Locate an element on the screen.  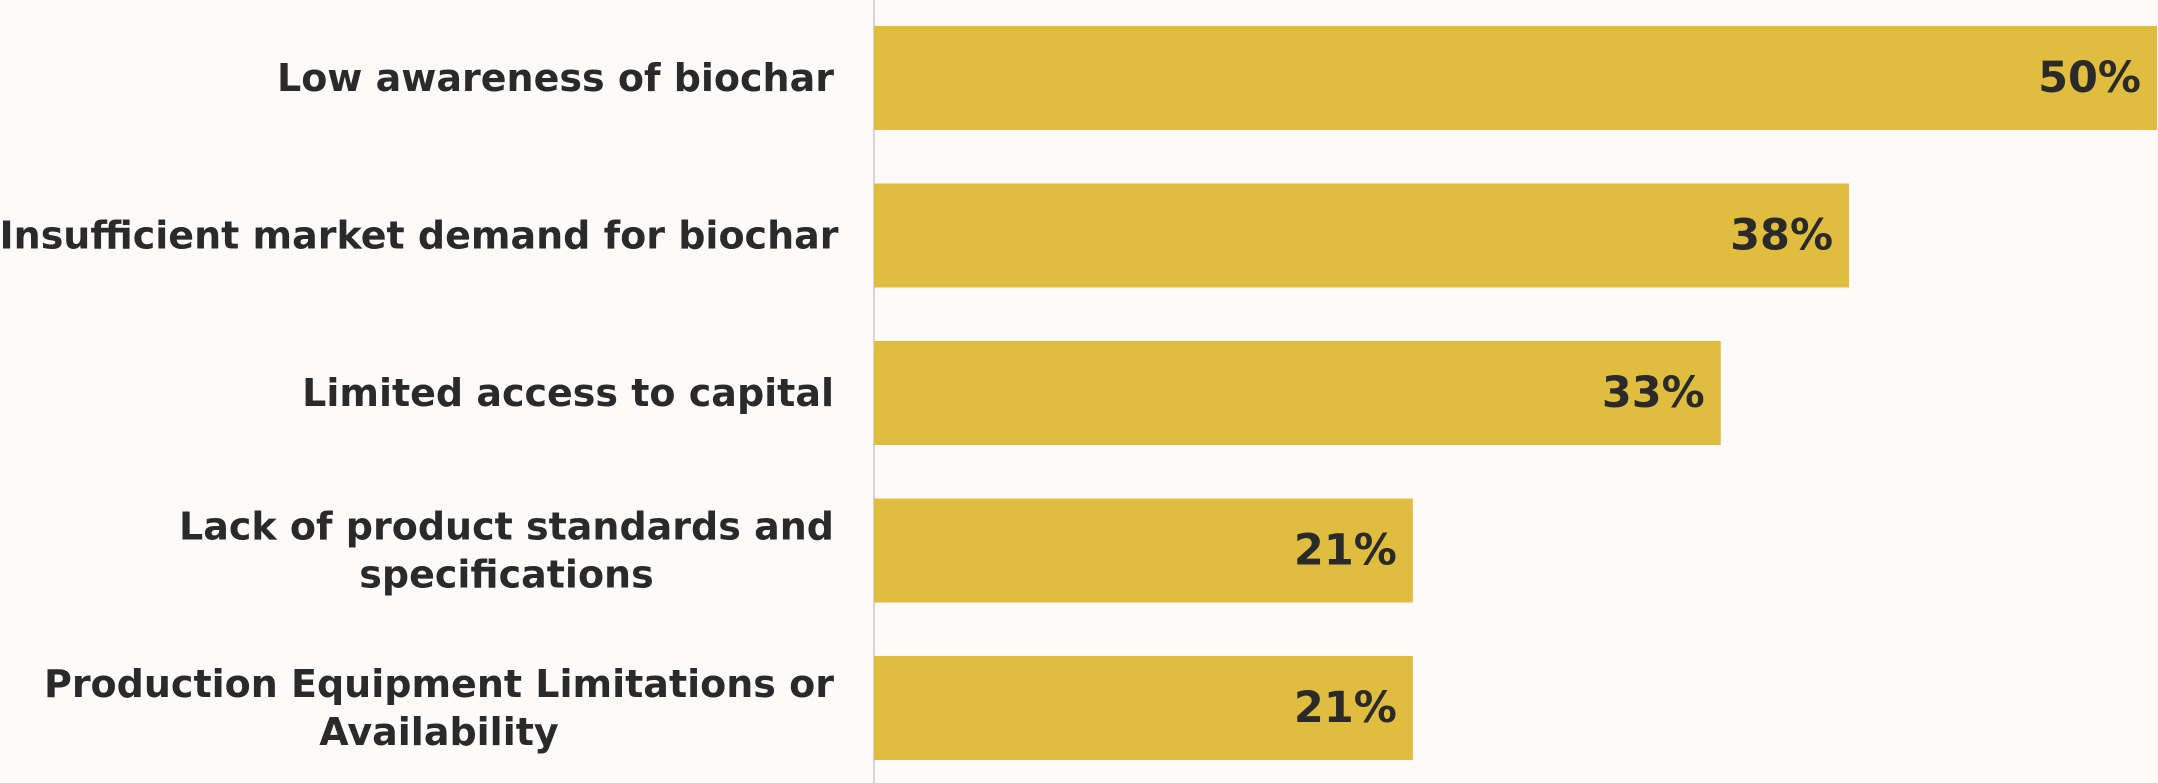
value-label: 50% is located at coordinates (2089, 78).